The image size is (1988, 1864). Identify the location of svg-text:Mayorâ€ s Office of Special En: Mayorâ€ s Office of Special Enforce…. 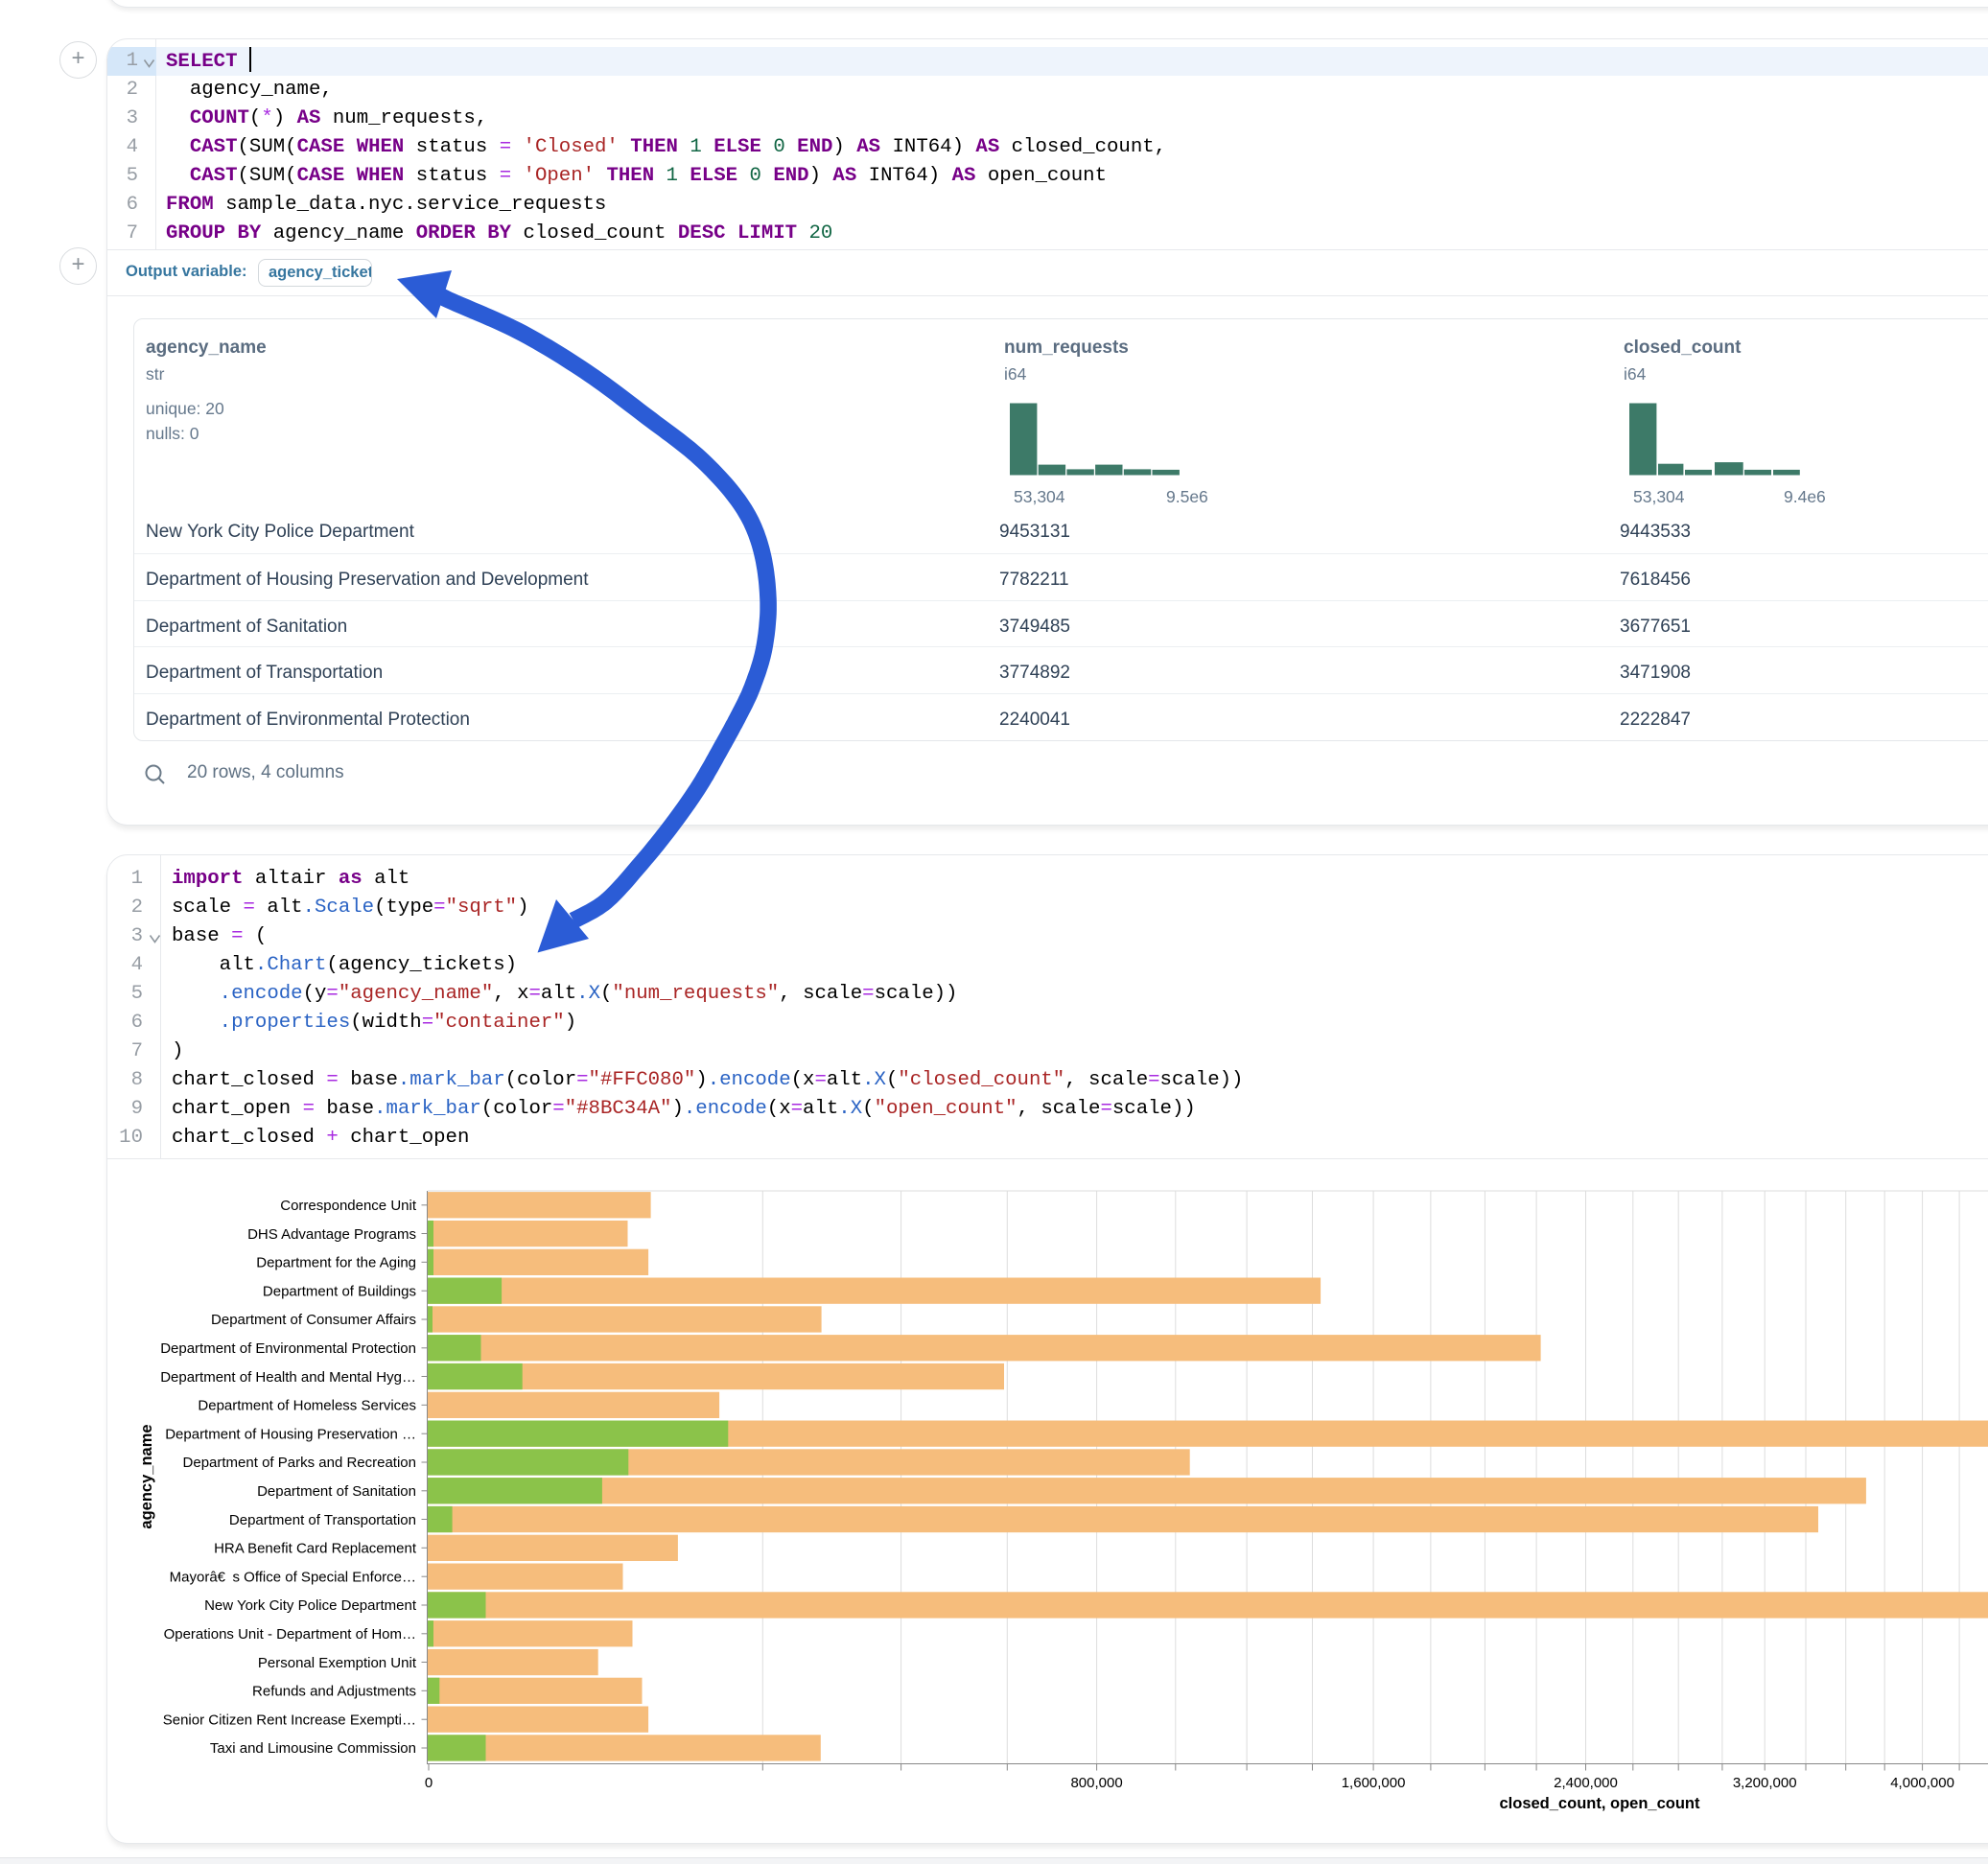
(293, 1577).